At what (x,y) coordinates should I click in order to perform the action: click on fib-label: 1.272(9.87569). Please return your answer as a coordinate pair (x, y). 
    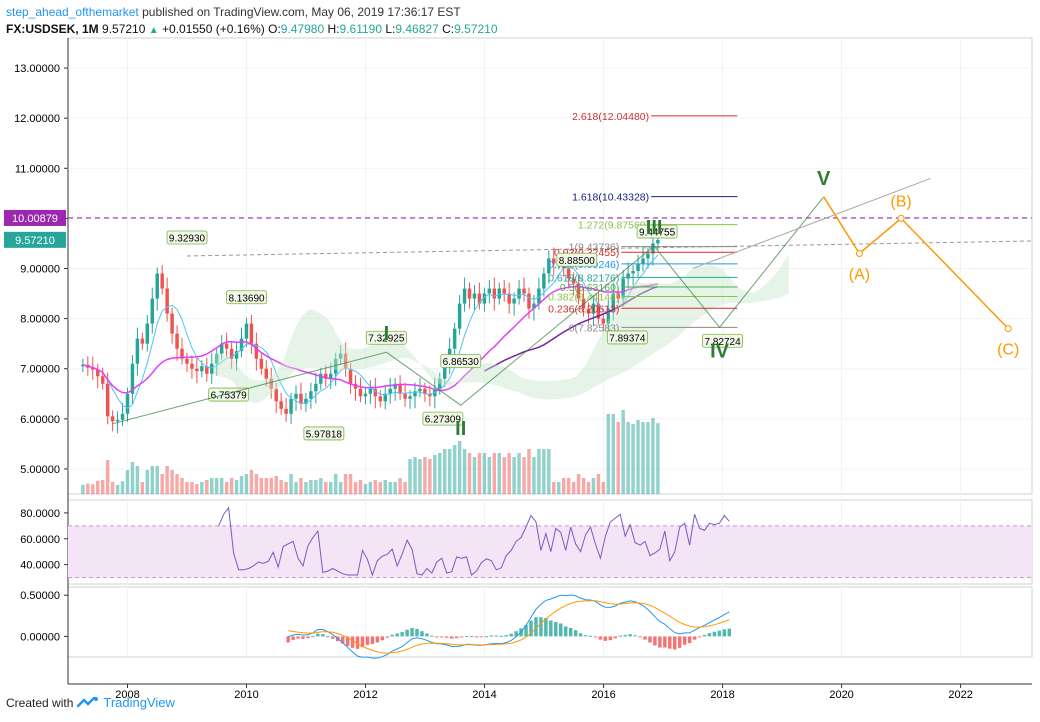
    Looking at the image, I should click on (613, 226).